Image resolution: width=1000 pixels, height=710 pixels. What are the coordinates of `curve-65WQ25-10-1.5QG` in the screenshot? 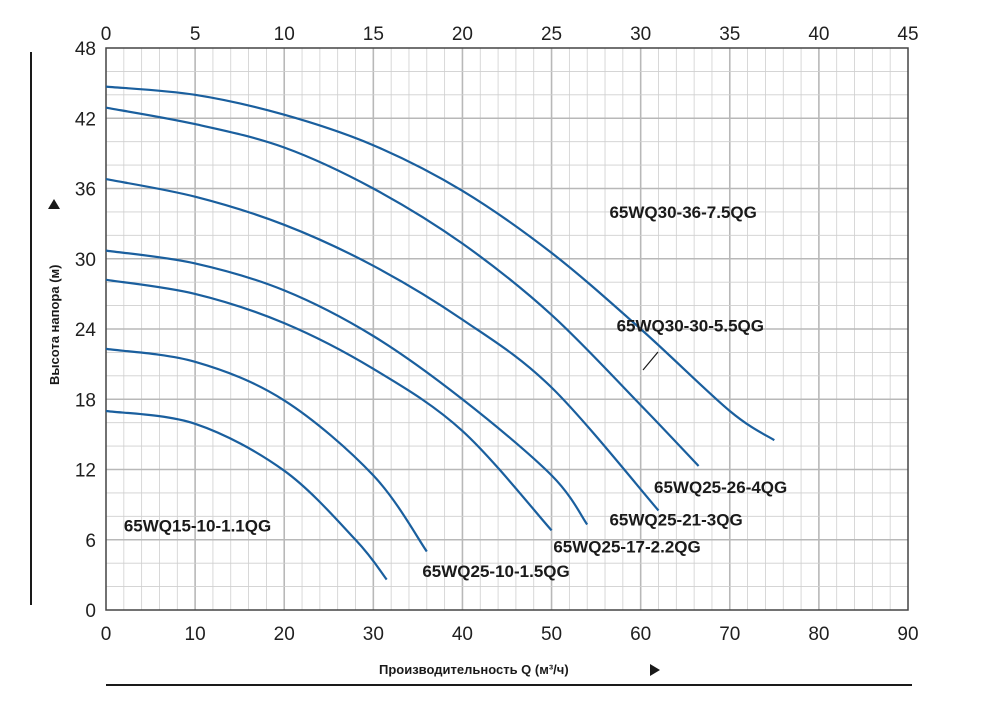 It's located at (266, 450).